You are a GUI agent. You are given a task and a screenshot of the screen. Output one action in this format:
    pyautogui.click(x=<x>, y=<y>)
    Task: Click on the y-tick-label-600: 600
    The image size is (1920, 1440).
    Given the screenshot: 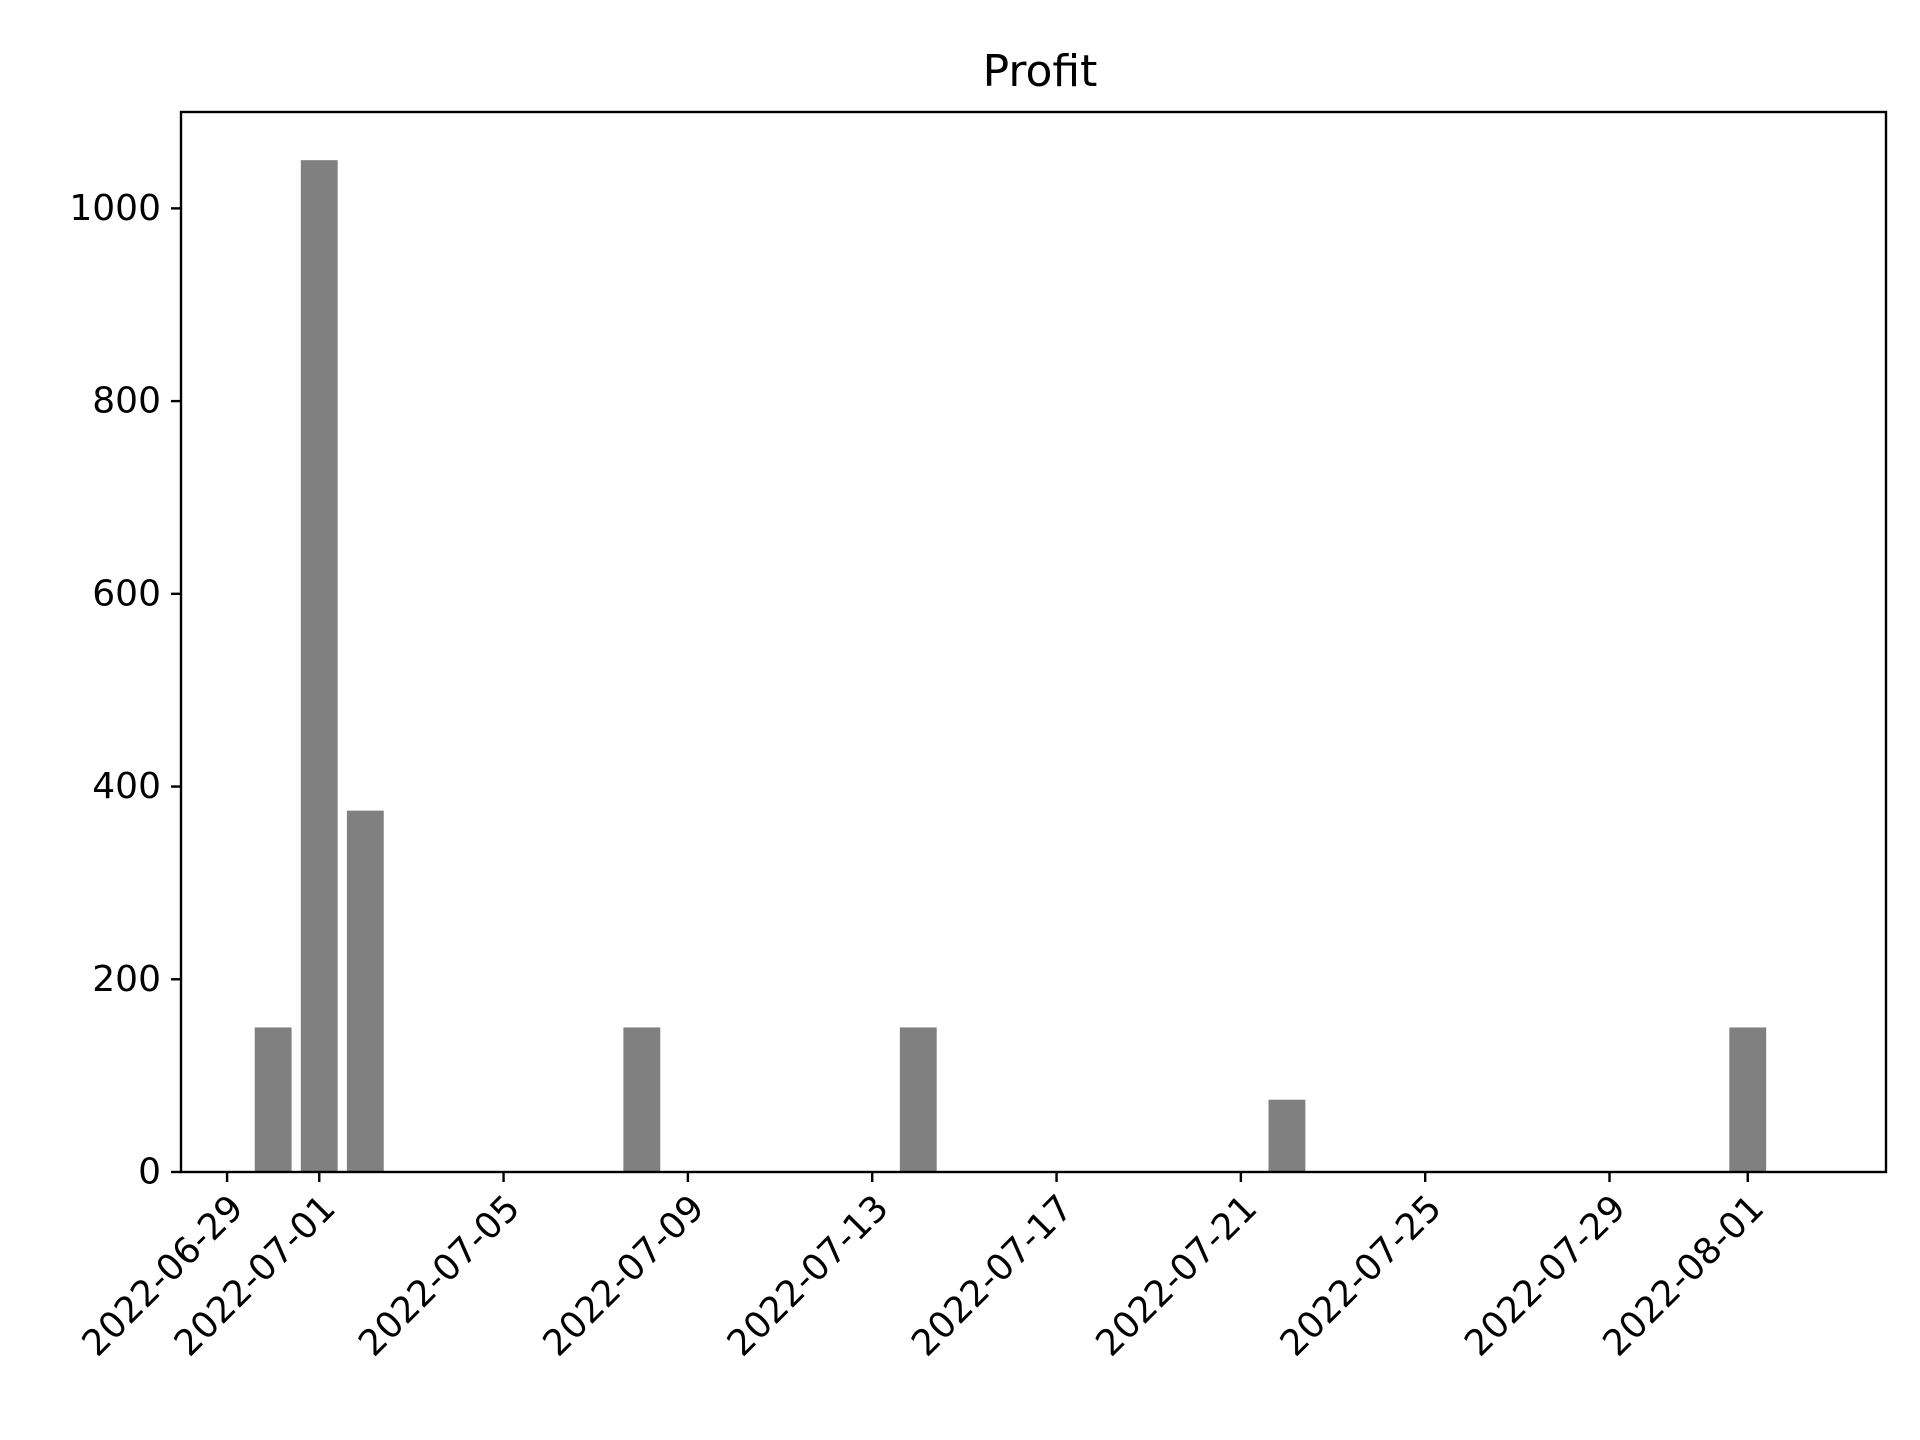 What is the action you would take?
    pyautogui.click(x=126, y=593)
    